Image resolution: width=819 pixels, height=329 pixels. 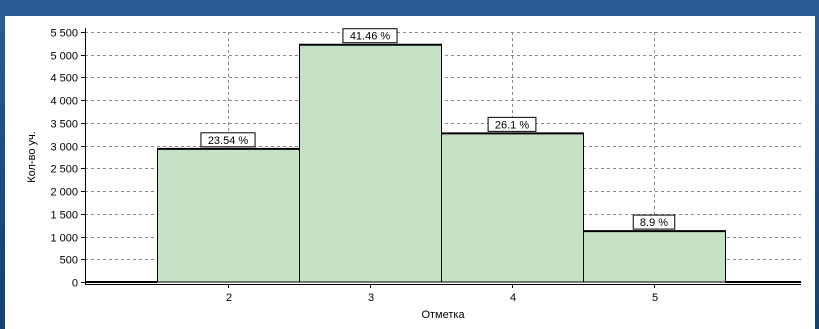 I want to click on data-label: 8.9 %, so click(x=654, y=222).